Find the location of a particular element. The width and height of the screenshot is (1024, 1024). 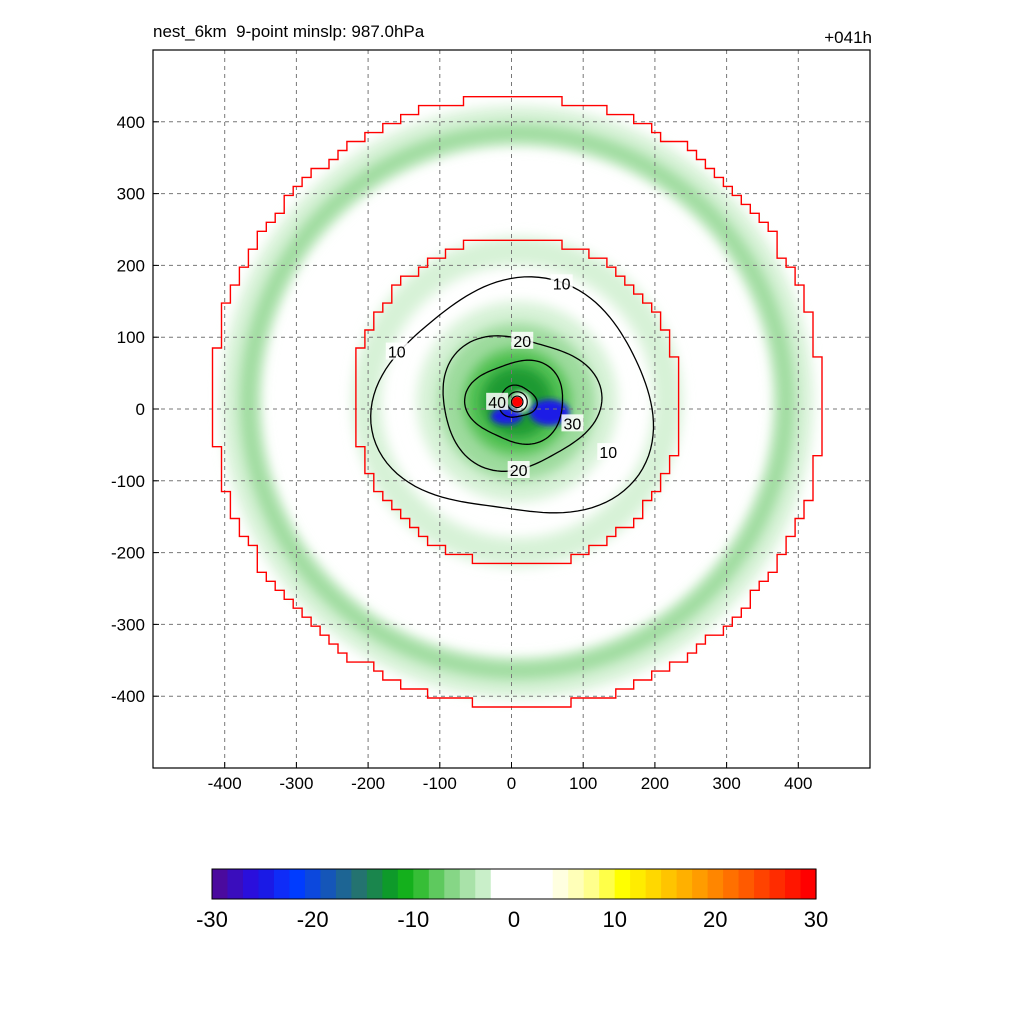

colorbar-tick-label--20: -20 is located at coordinates (313, 919).